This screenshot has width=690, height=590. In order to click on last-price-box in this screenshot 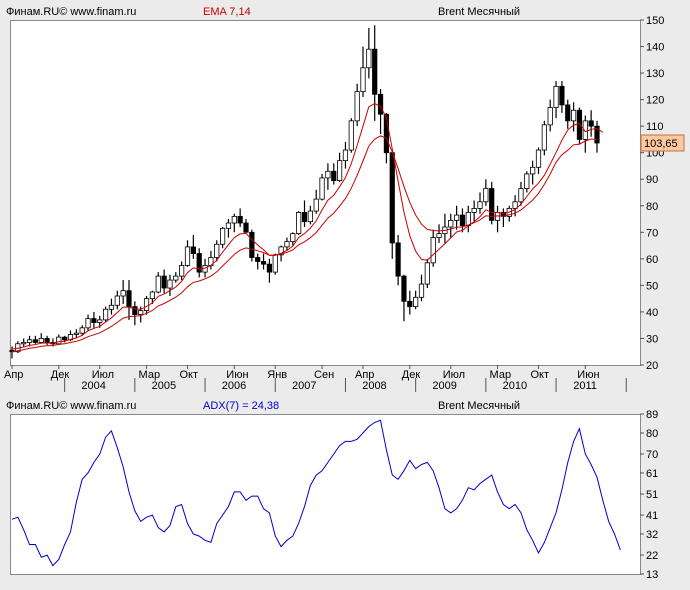, I will do `click(662, 143)`.